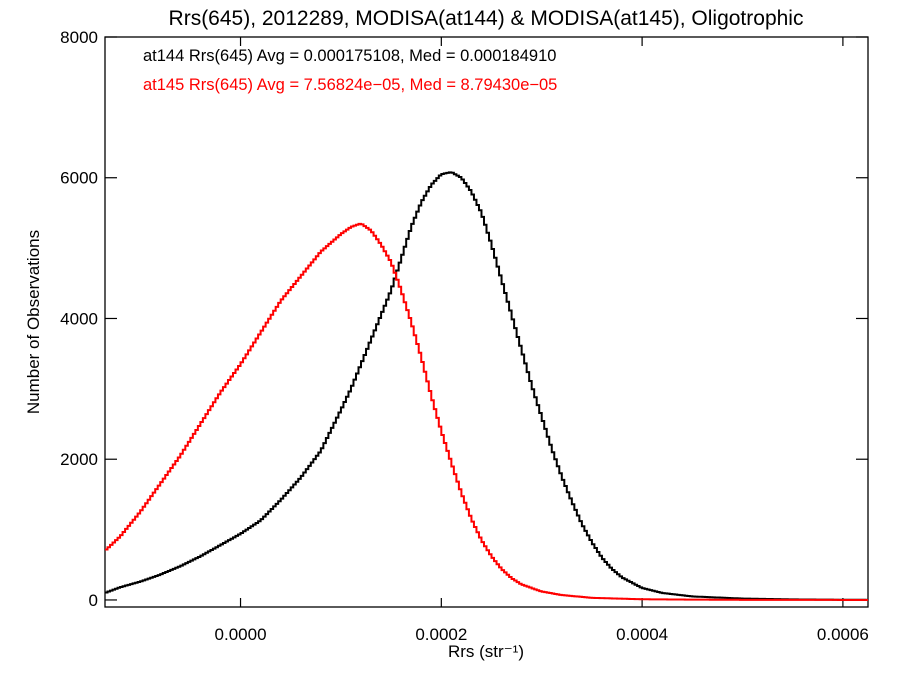  Describe the element at coordinates (79, 318) in the screenshot. I see `y-tick-label: 4000` at that location.